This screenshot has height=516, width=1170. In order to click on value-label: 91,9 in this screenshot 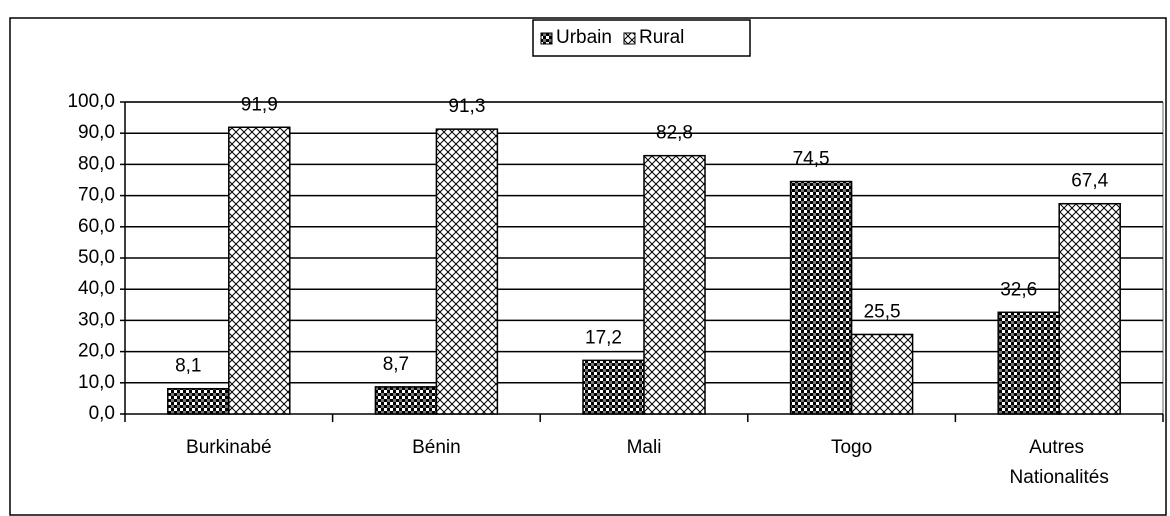, I will do `click(259, 104)`.